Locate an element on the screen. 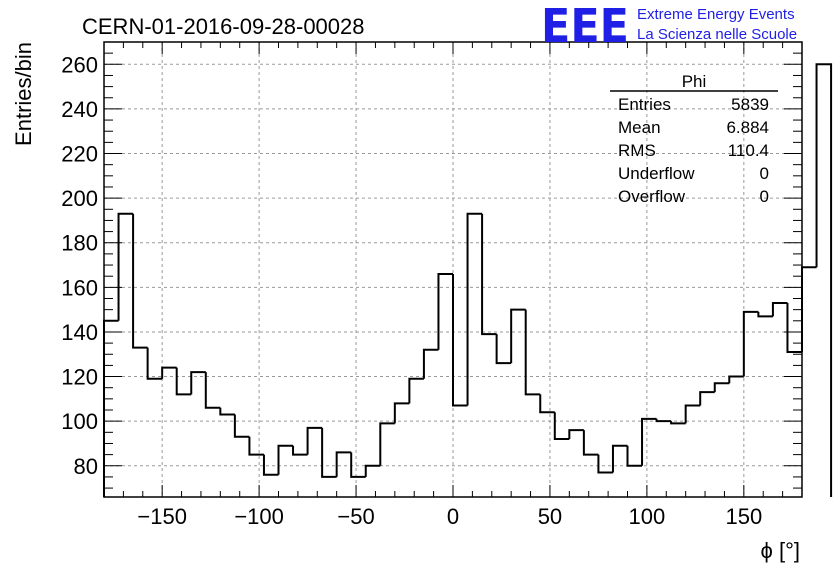 The width and height of the screenshot is (836, 572). y-tick-label: 120 is located at coordinates (79, 377).